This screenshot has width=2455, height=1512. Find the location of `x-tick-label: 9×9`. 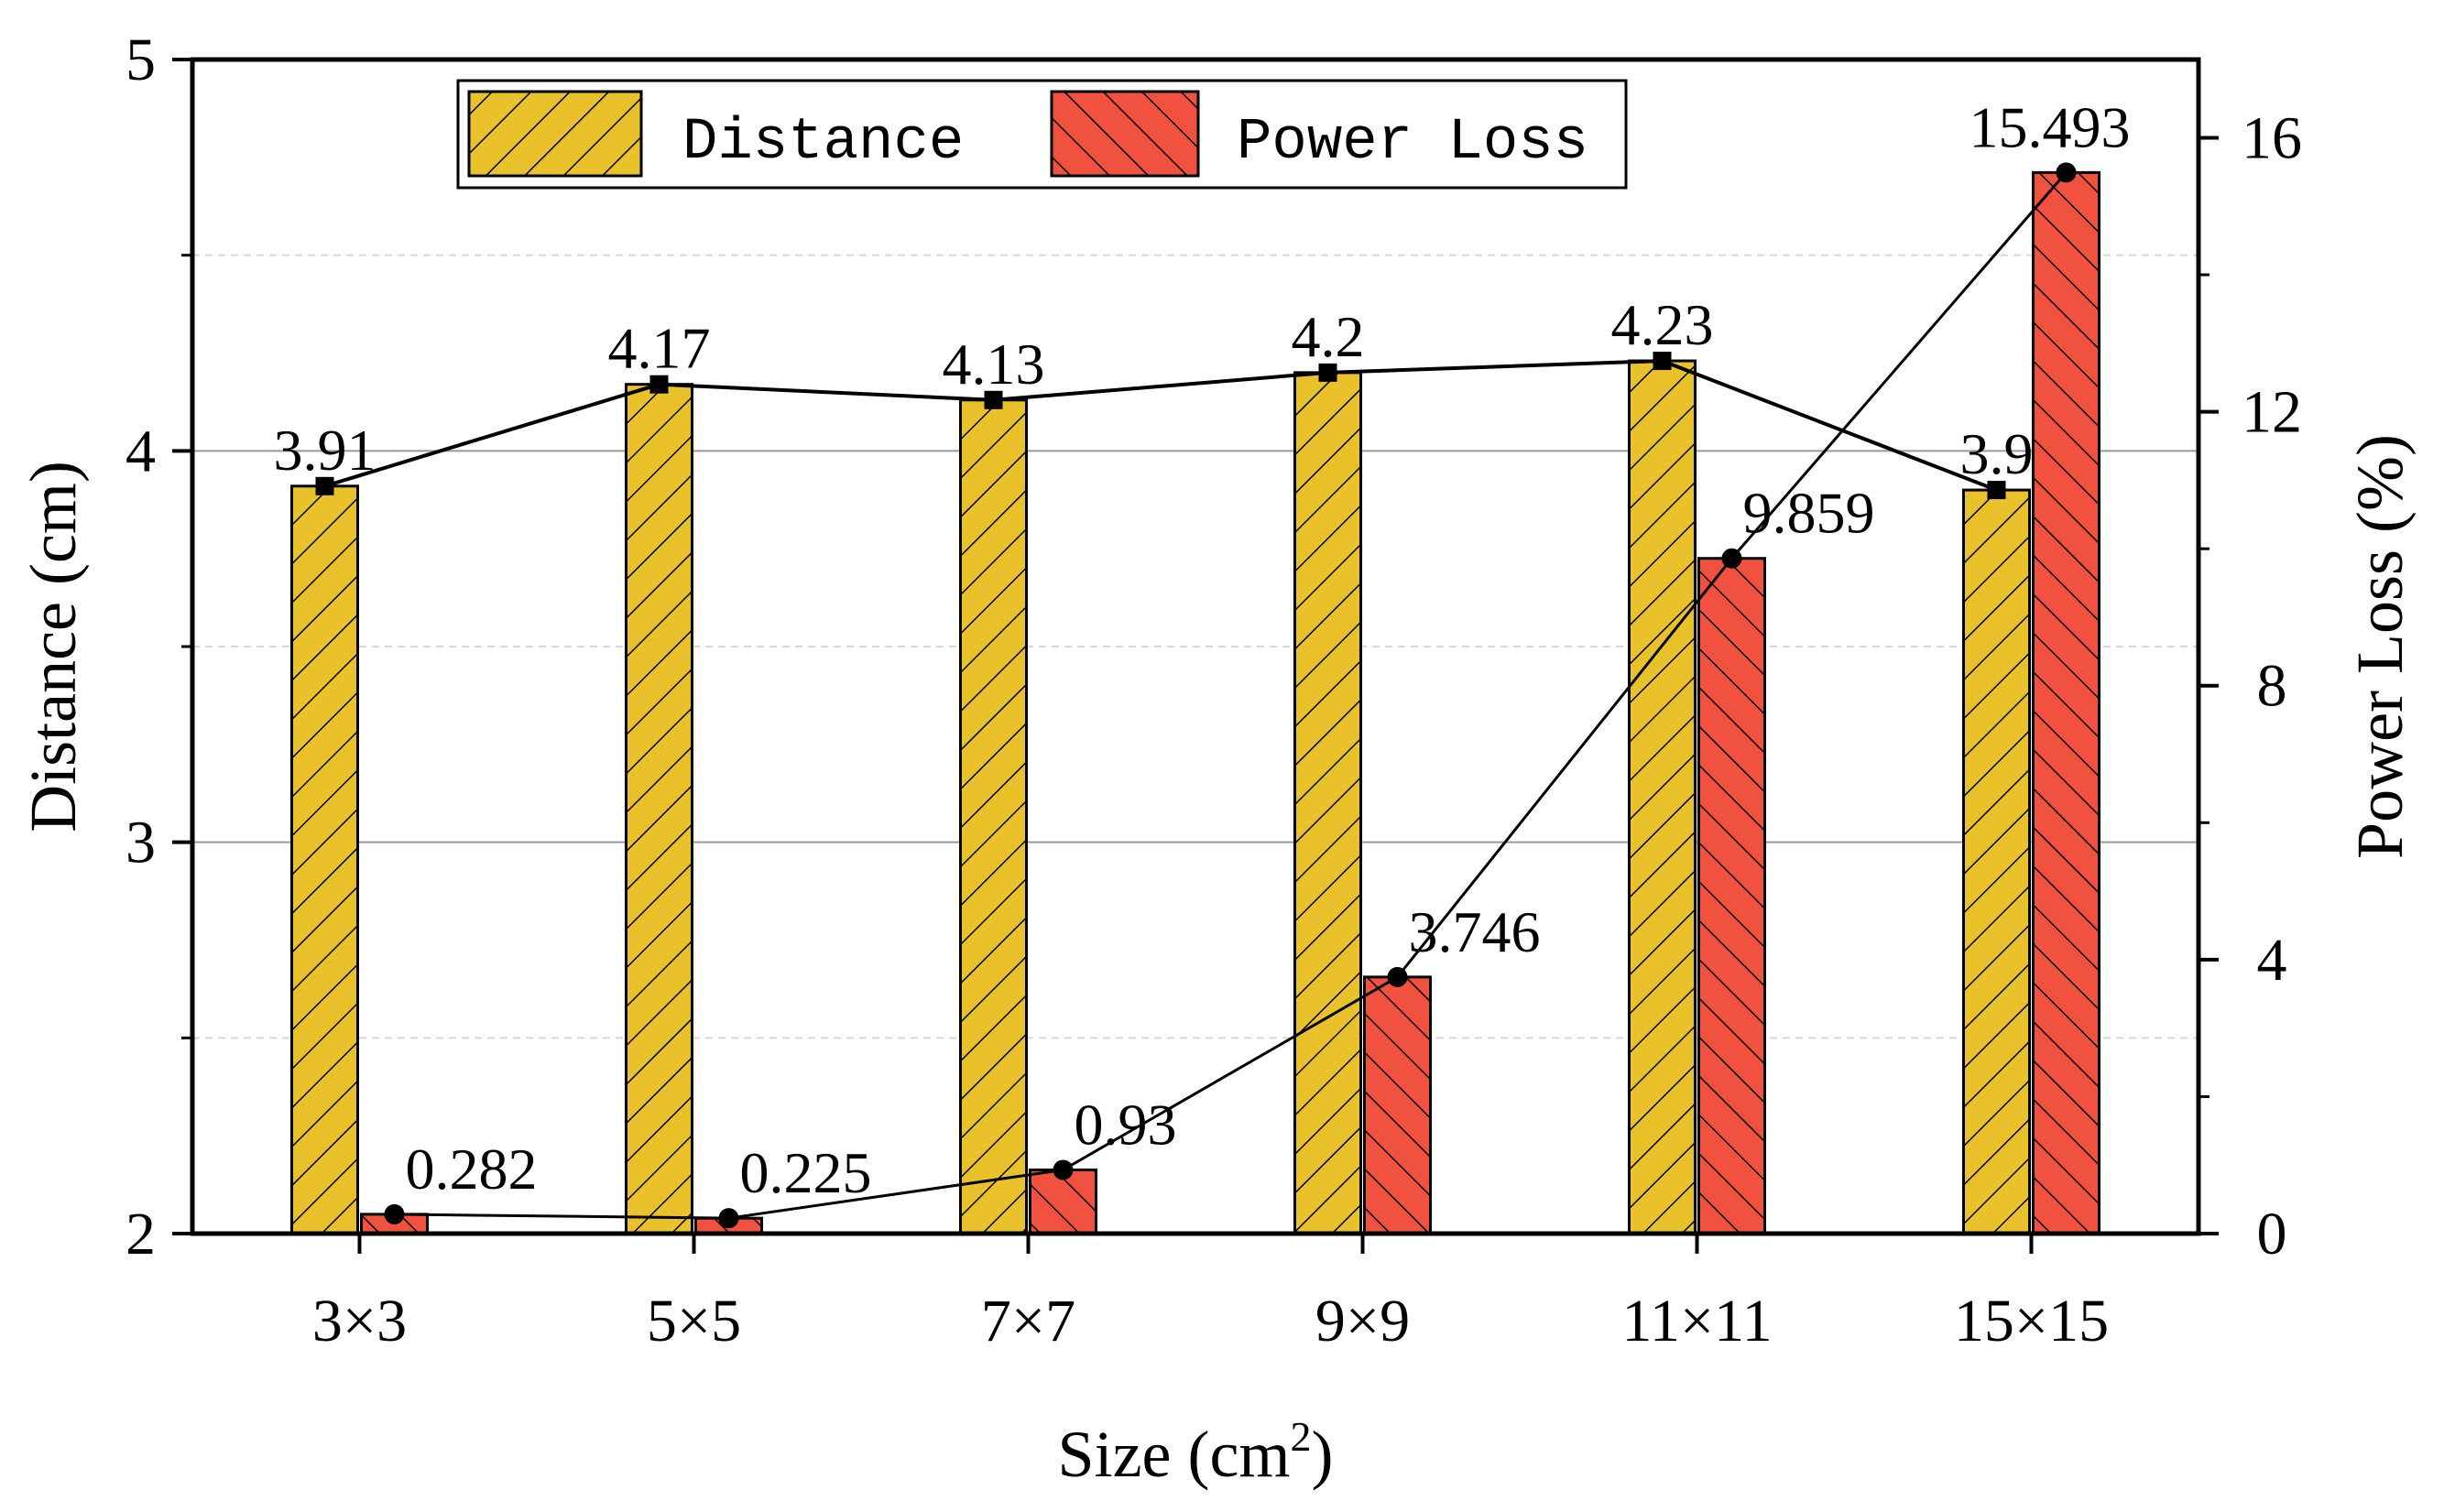

x-tick-label: 9×9 is located at coordinates (1362, 1321).